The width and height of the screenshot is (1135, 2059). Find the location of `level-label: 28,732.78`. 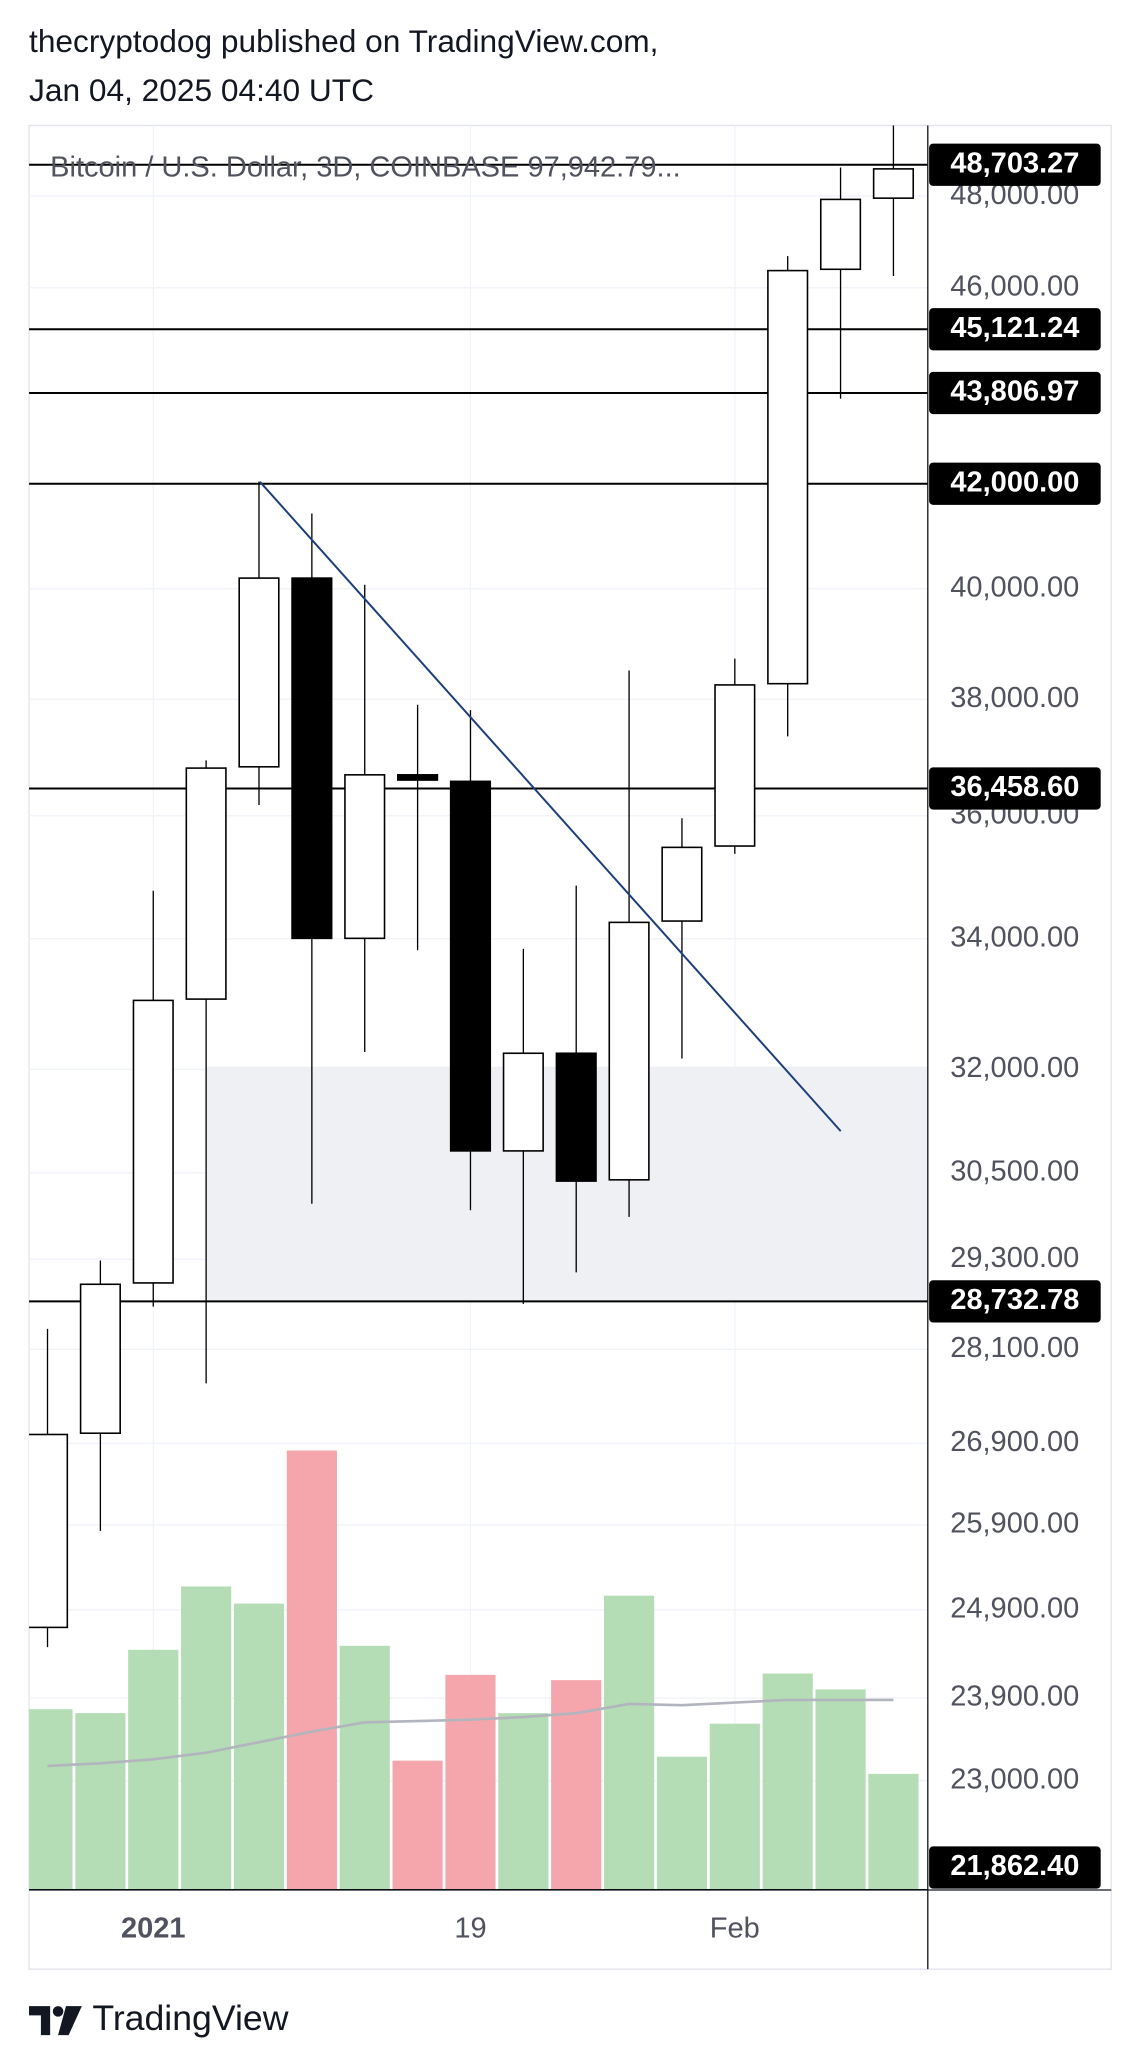

level-label: 28,732.78 is located at coordinates (1014, 1300).